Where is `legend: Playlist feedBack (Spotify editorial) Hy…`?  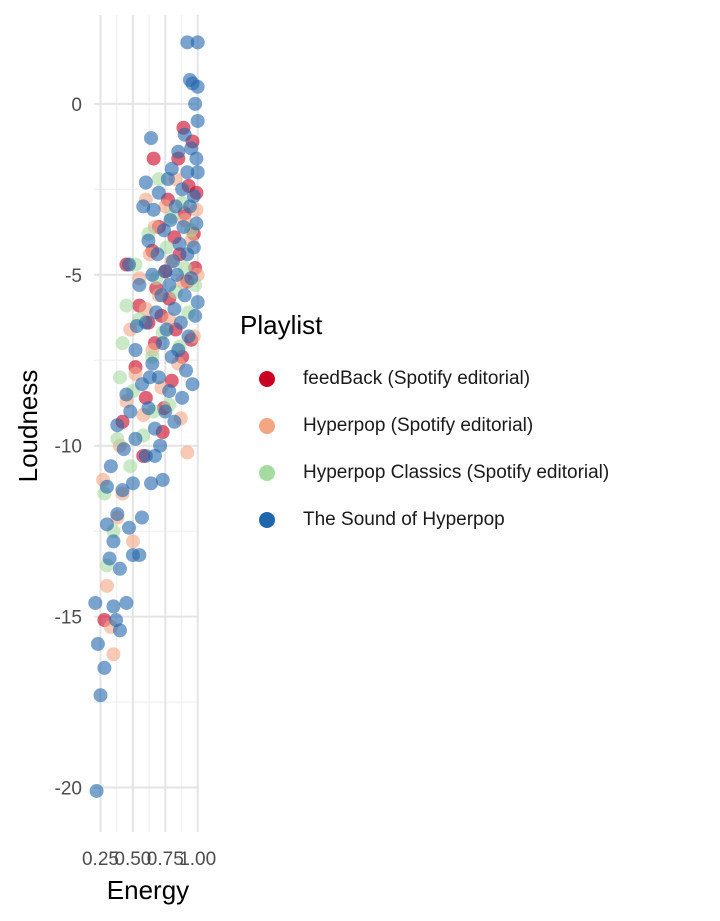
legend: Playlist feedBack (Spotify editorial) Hy… is located at coordinates (424, 426).